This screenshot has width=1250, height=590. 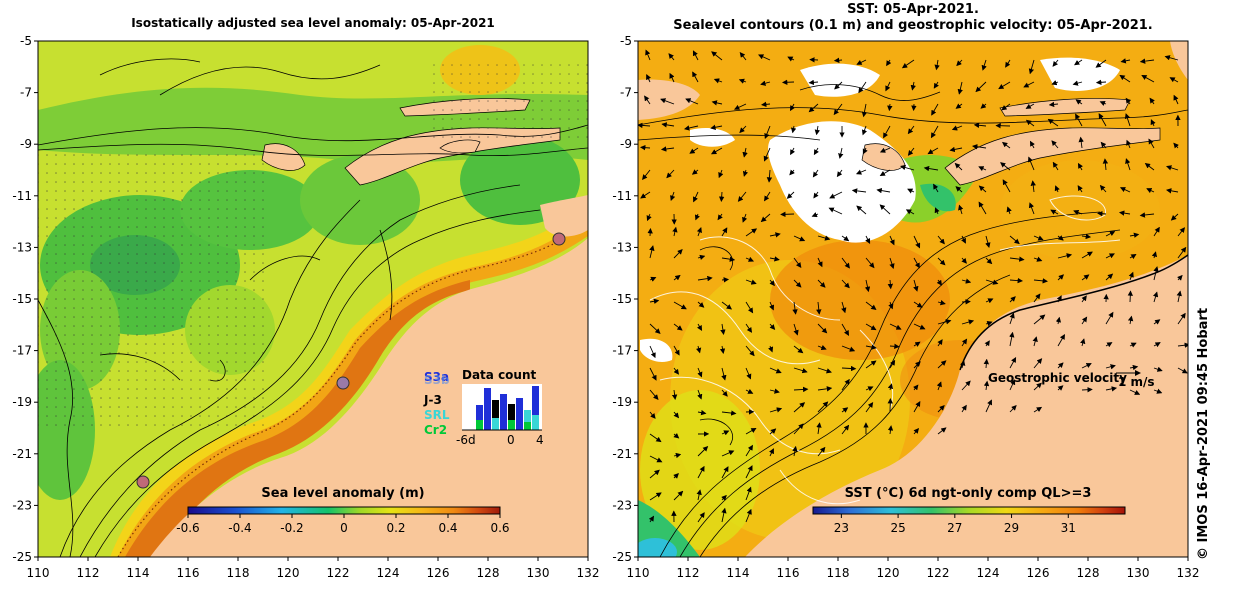 I want to click on lon-tick-left: 114, so click(x=138, y=573).